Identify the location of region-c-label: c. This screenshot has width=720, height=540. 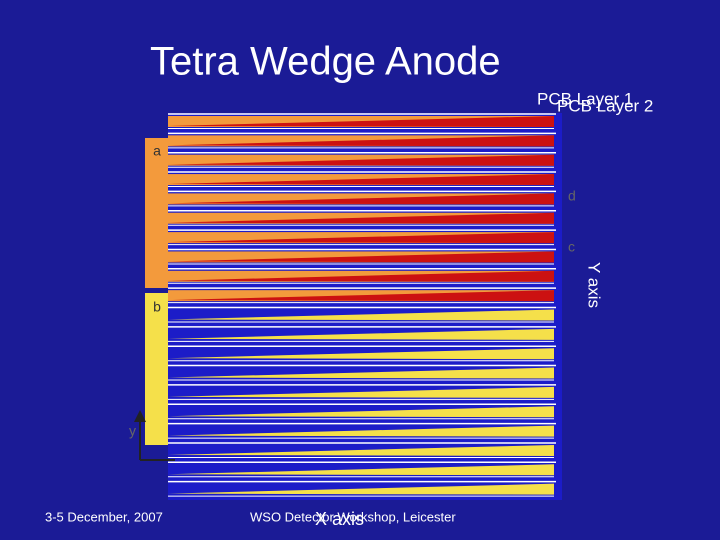
(571, 247).